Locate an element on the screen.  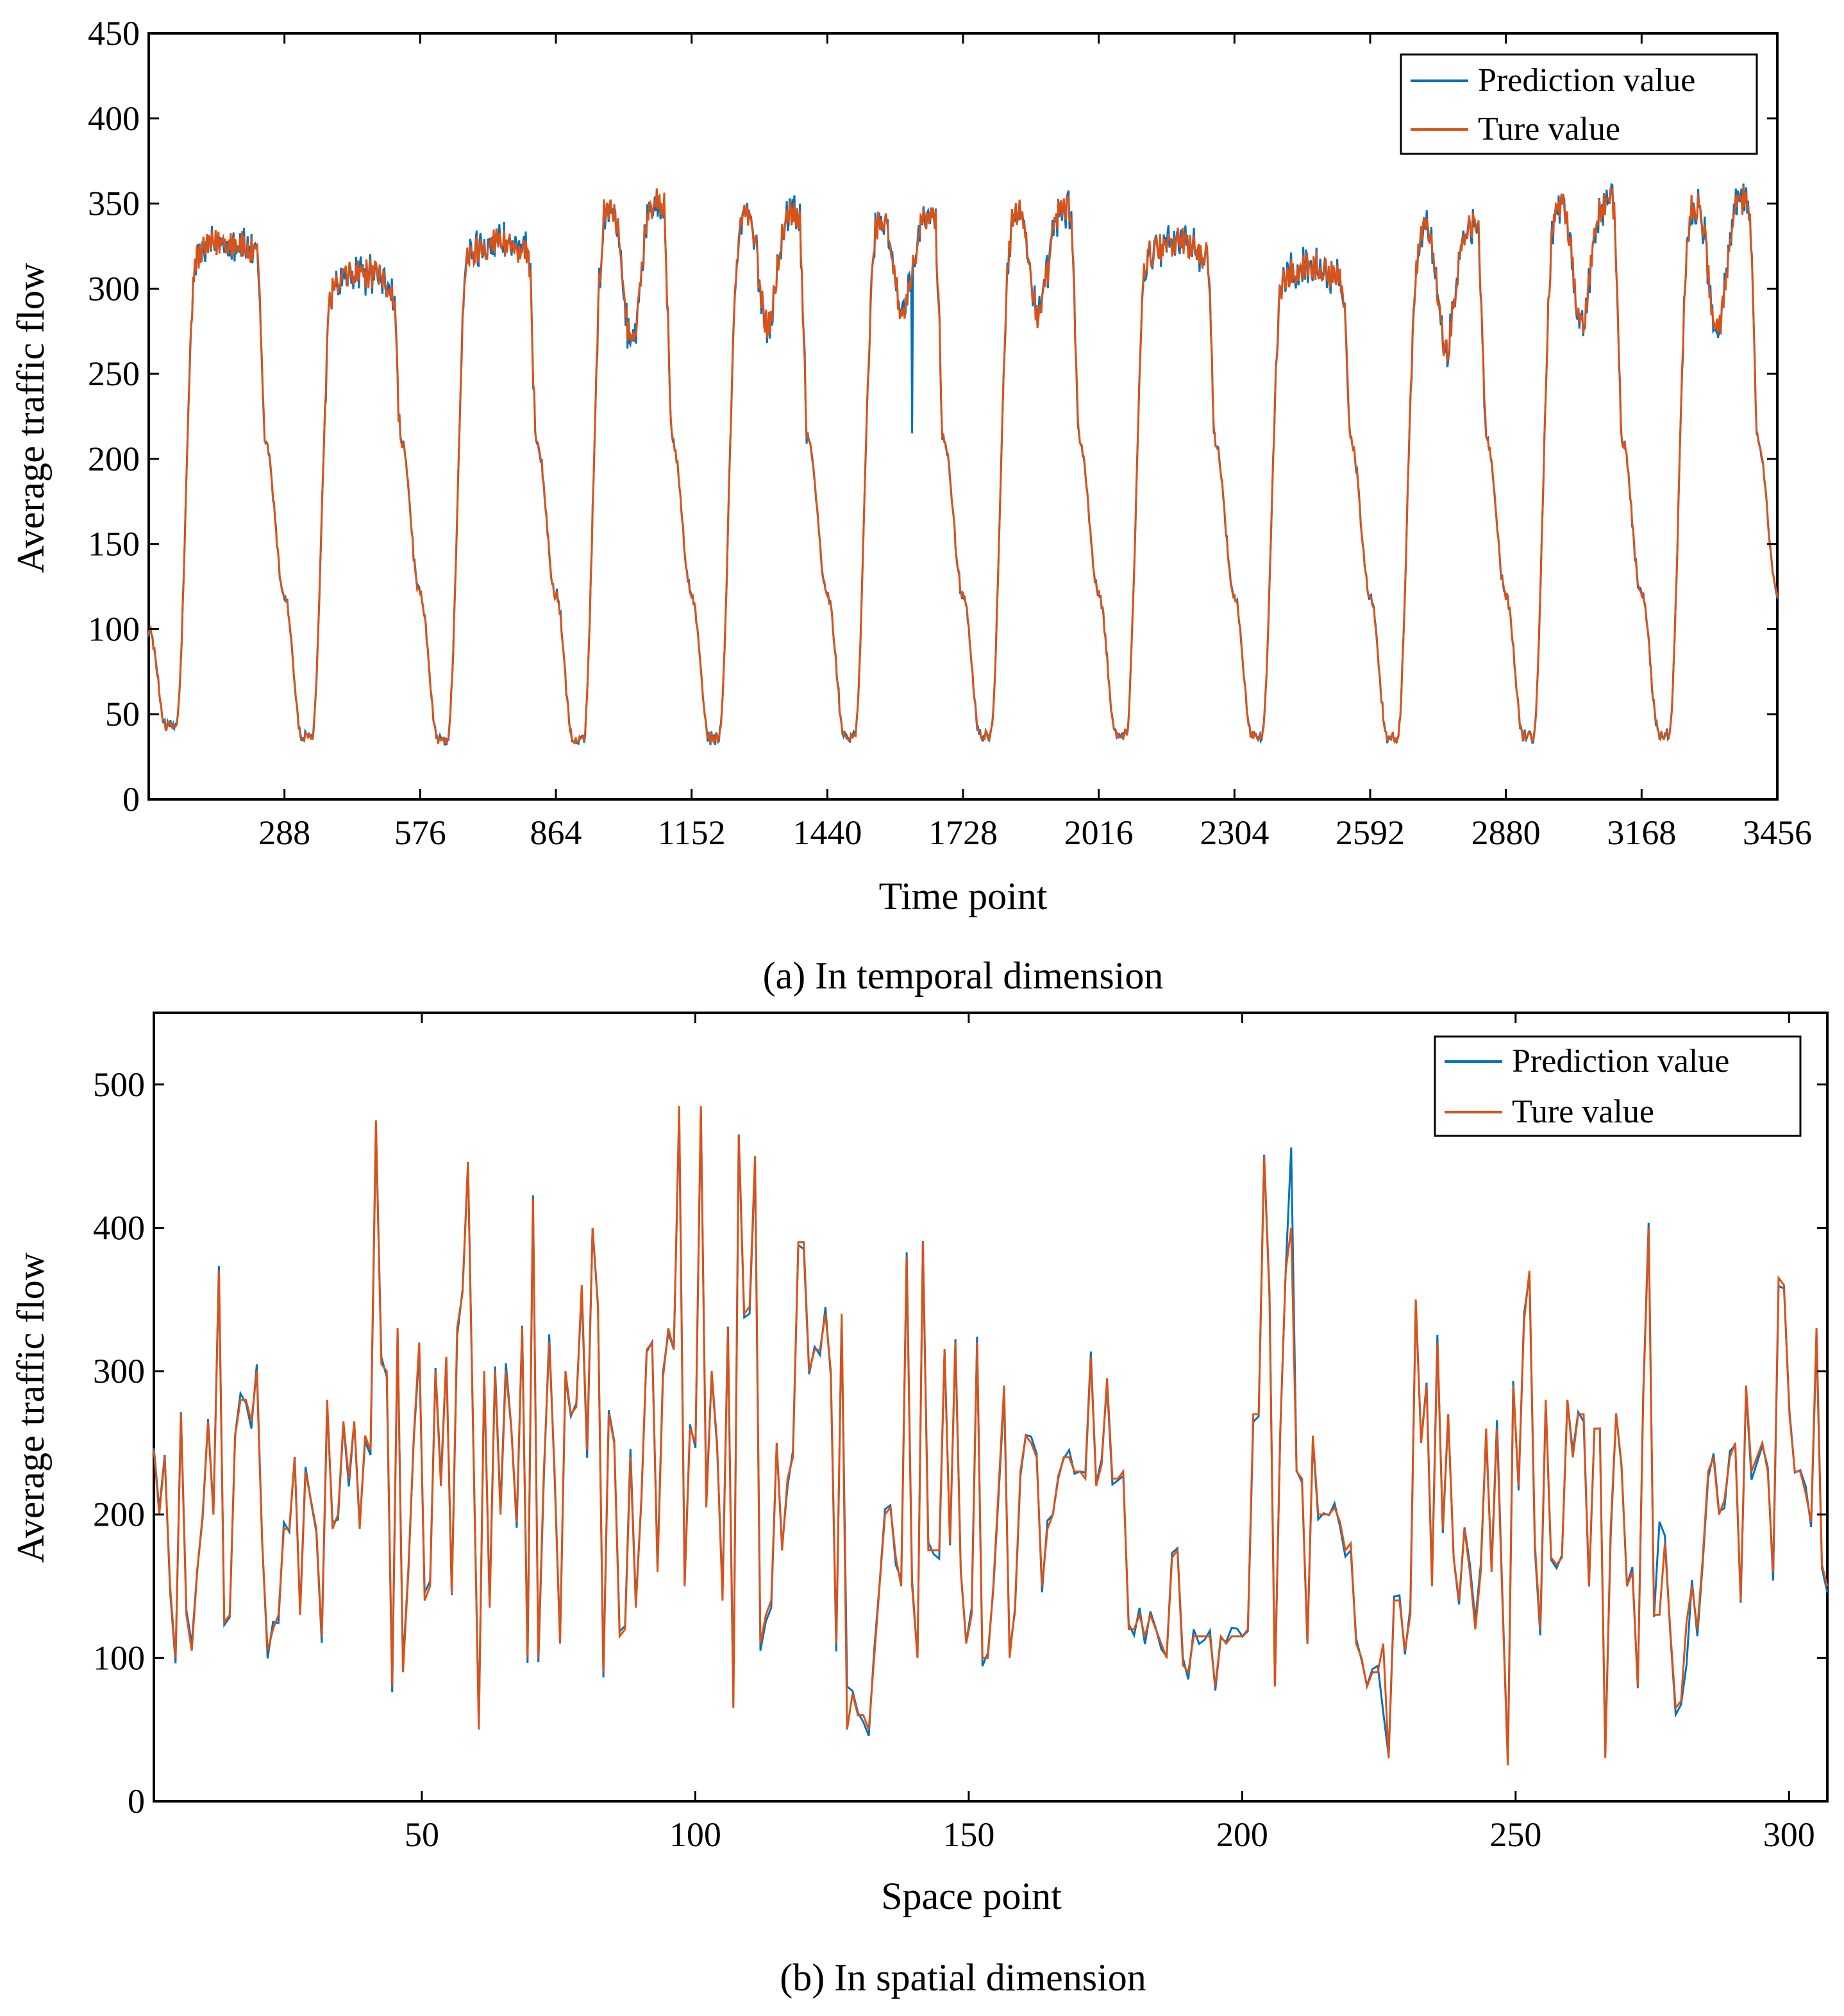
panel-a-legend-box is located at coordinates (1579, 104).